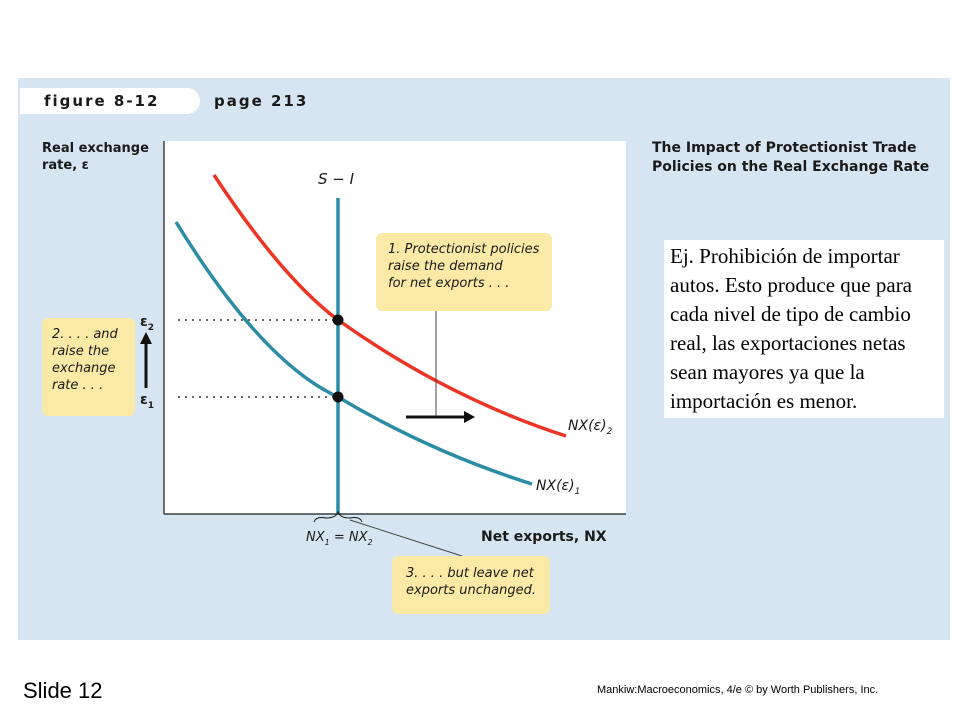 Image resolution: width=960 pixels, height=720 pixels. I want to click on figure-tag, so click(110, 101).